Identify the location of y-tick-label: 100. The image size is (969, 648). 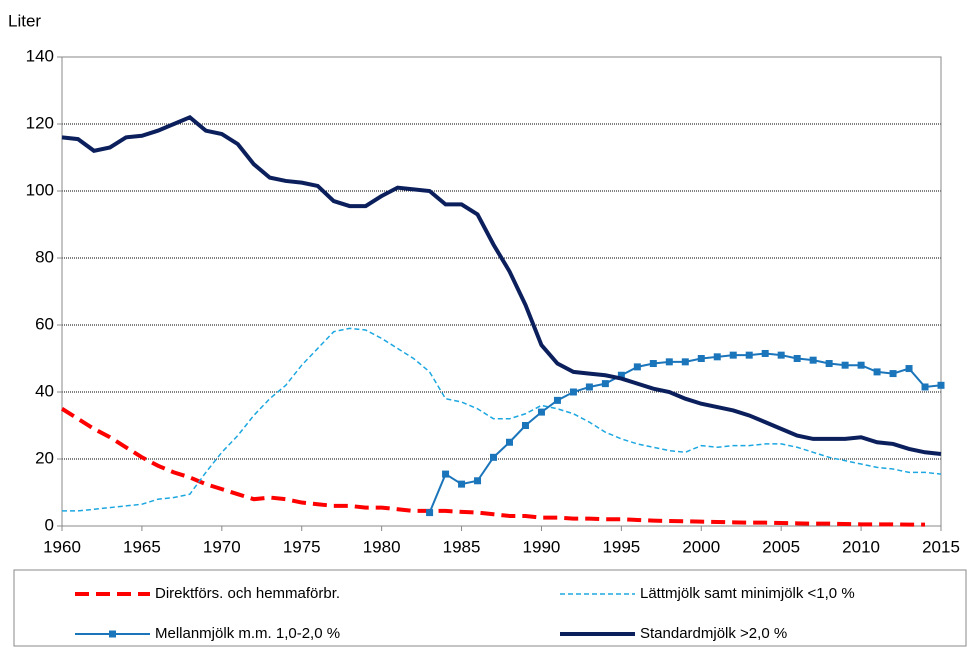
(40, 189).